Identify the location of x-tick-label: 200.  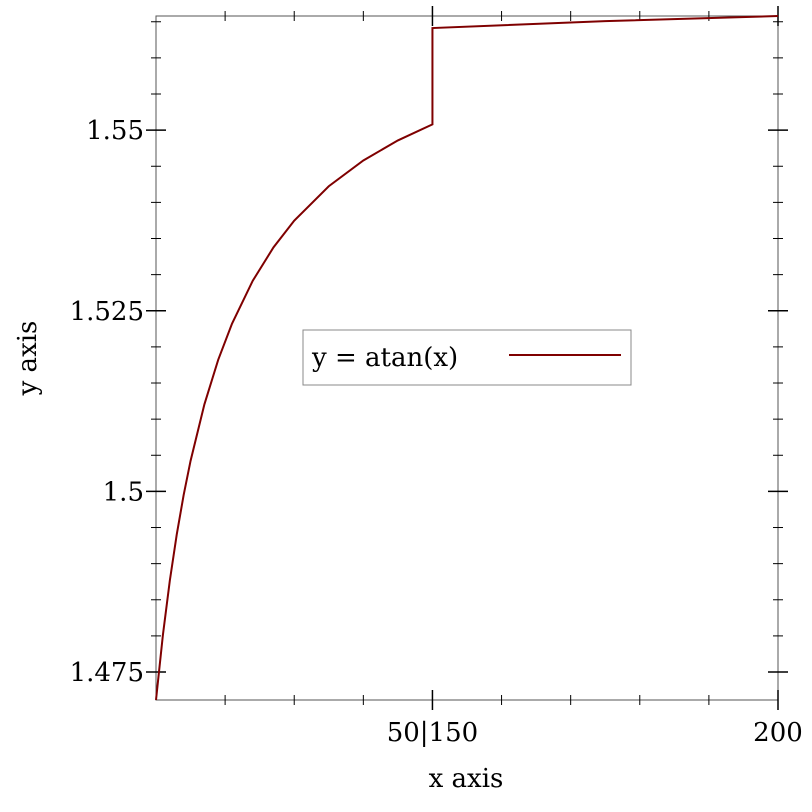
(778, 733).